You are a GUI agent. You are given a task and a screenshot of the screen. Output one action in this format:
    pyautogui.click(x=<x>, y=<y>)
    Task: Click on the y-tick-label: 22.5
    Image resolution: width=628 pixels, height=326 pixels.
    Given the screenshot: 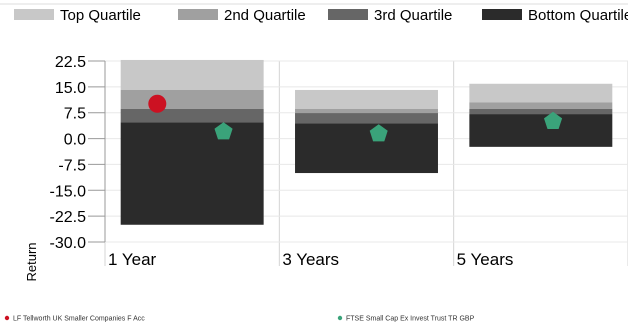 What is the action you would take?
    pyautogui.click(x=70, y=62)
    